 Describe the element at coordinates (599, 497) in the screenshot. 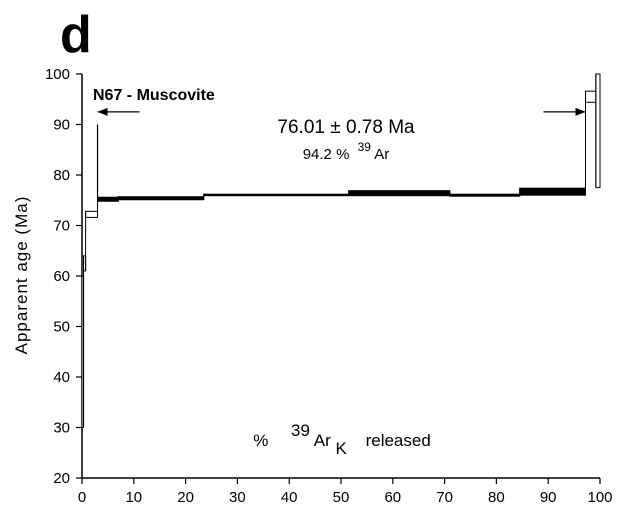

I see `x-tick-label: 100` at that location.